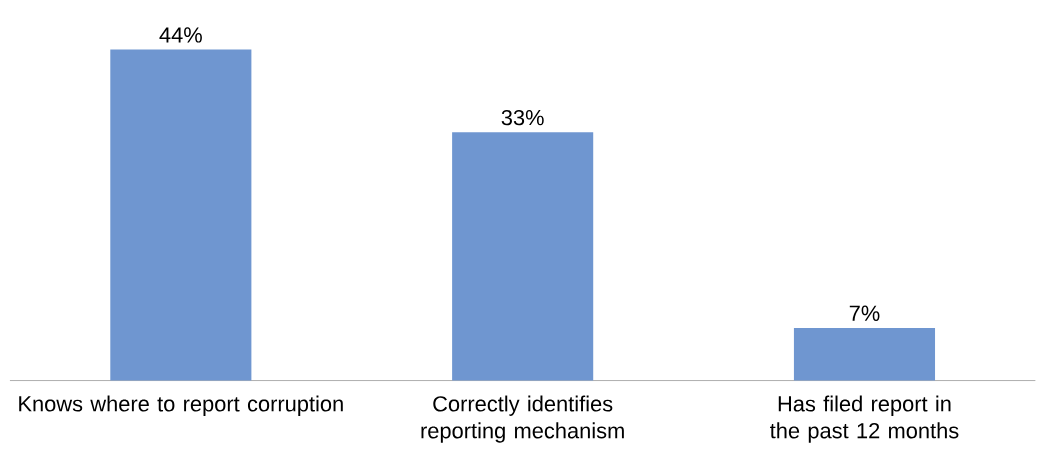 This screenshot has width=1042, height=461. Describe the element at coordinates (180, 35) in the screenshot. I see `data-label: 44%` at that location.